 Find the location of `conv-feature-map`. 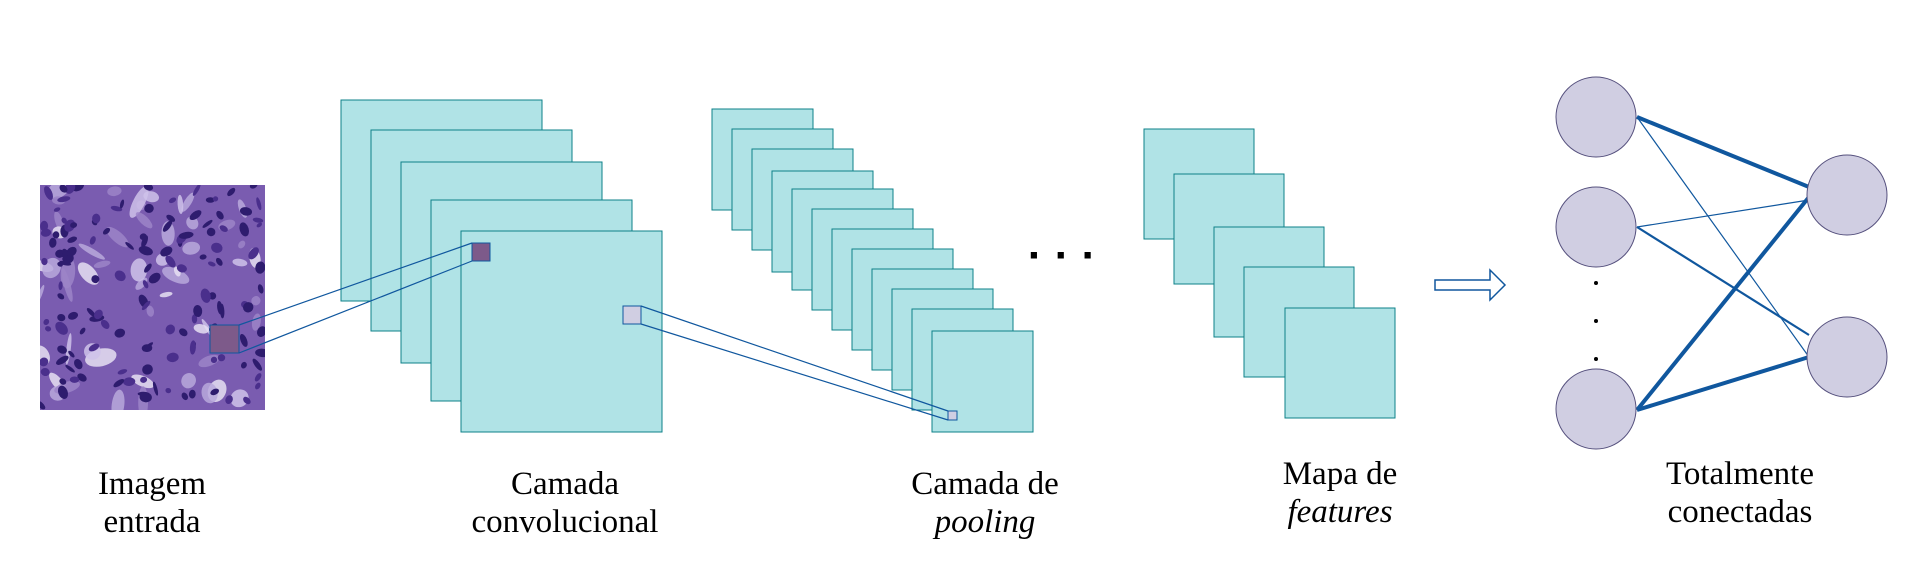

conv-feature-map is located at coordinates (561, 331).